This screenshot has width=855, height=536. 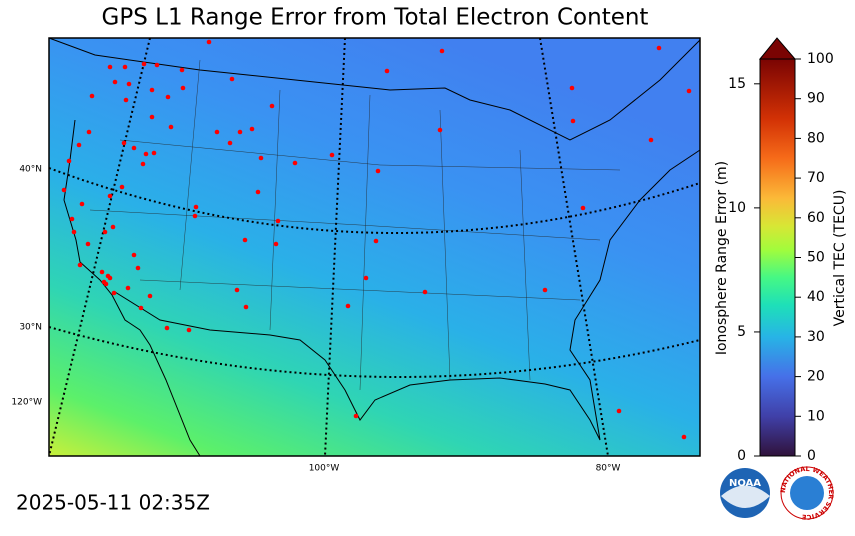 What do you see at coordinates (324, 469) in the screenshot?
I see `lon-label: 100°W` at bounding box center [324, 469].